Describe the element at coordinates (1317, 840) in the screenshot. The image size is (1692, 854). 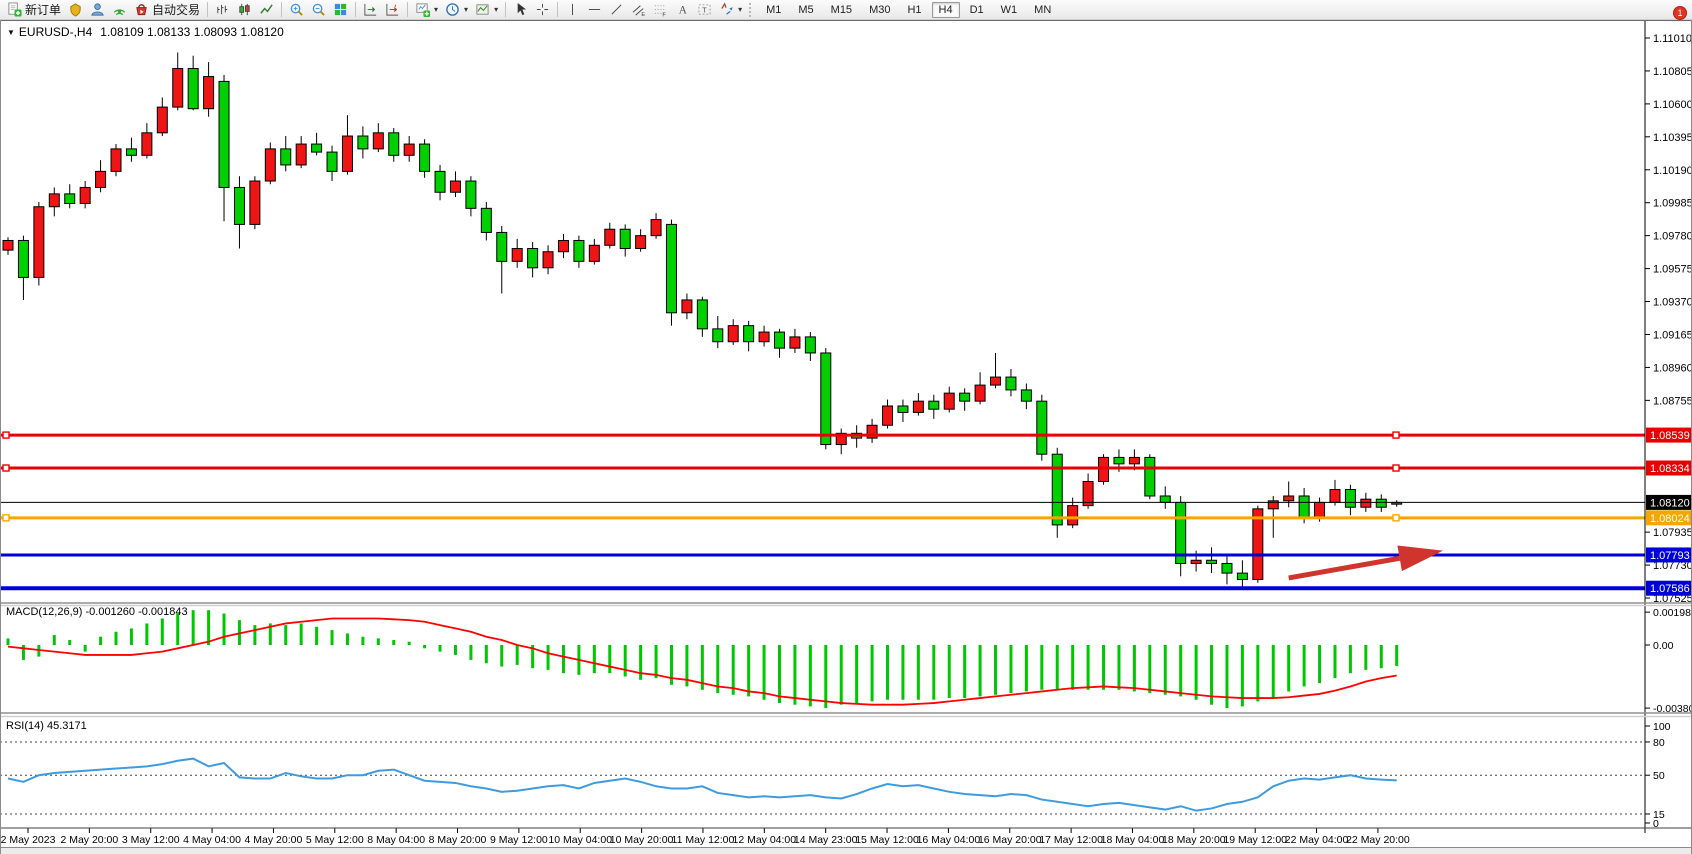
I see `time-tick-label: 22 May 04:00` at that location.